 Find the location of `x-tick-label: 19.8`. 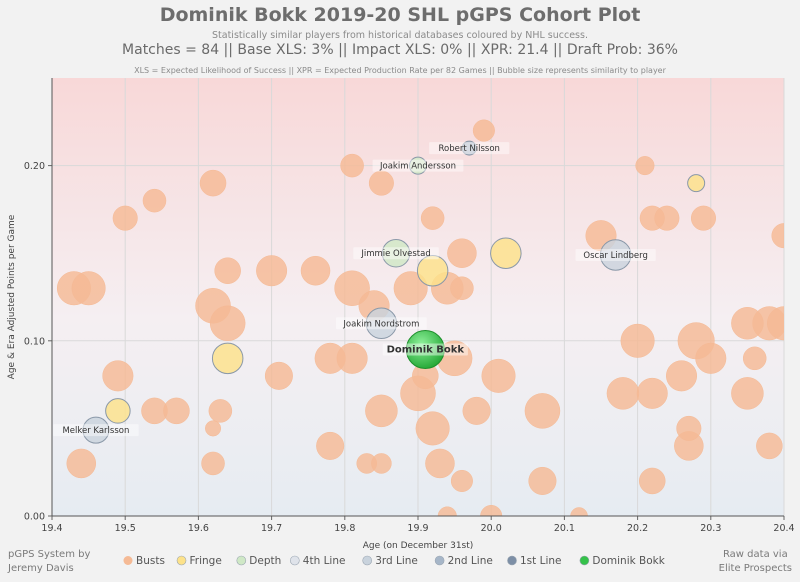

x-tick-label: 19.8 is located at coordinates (344, 528).